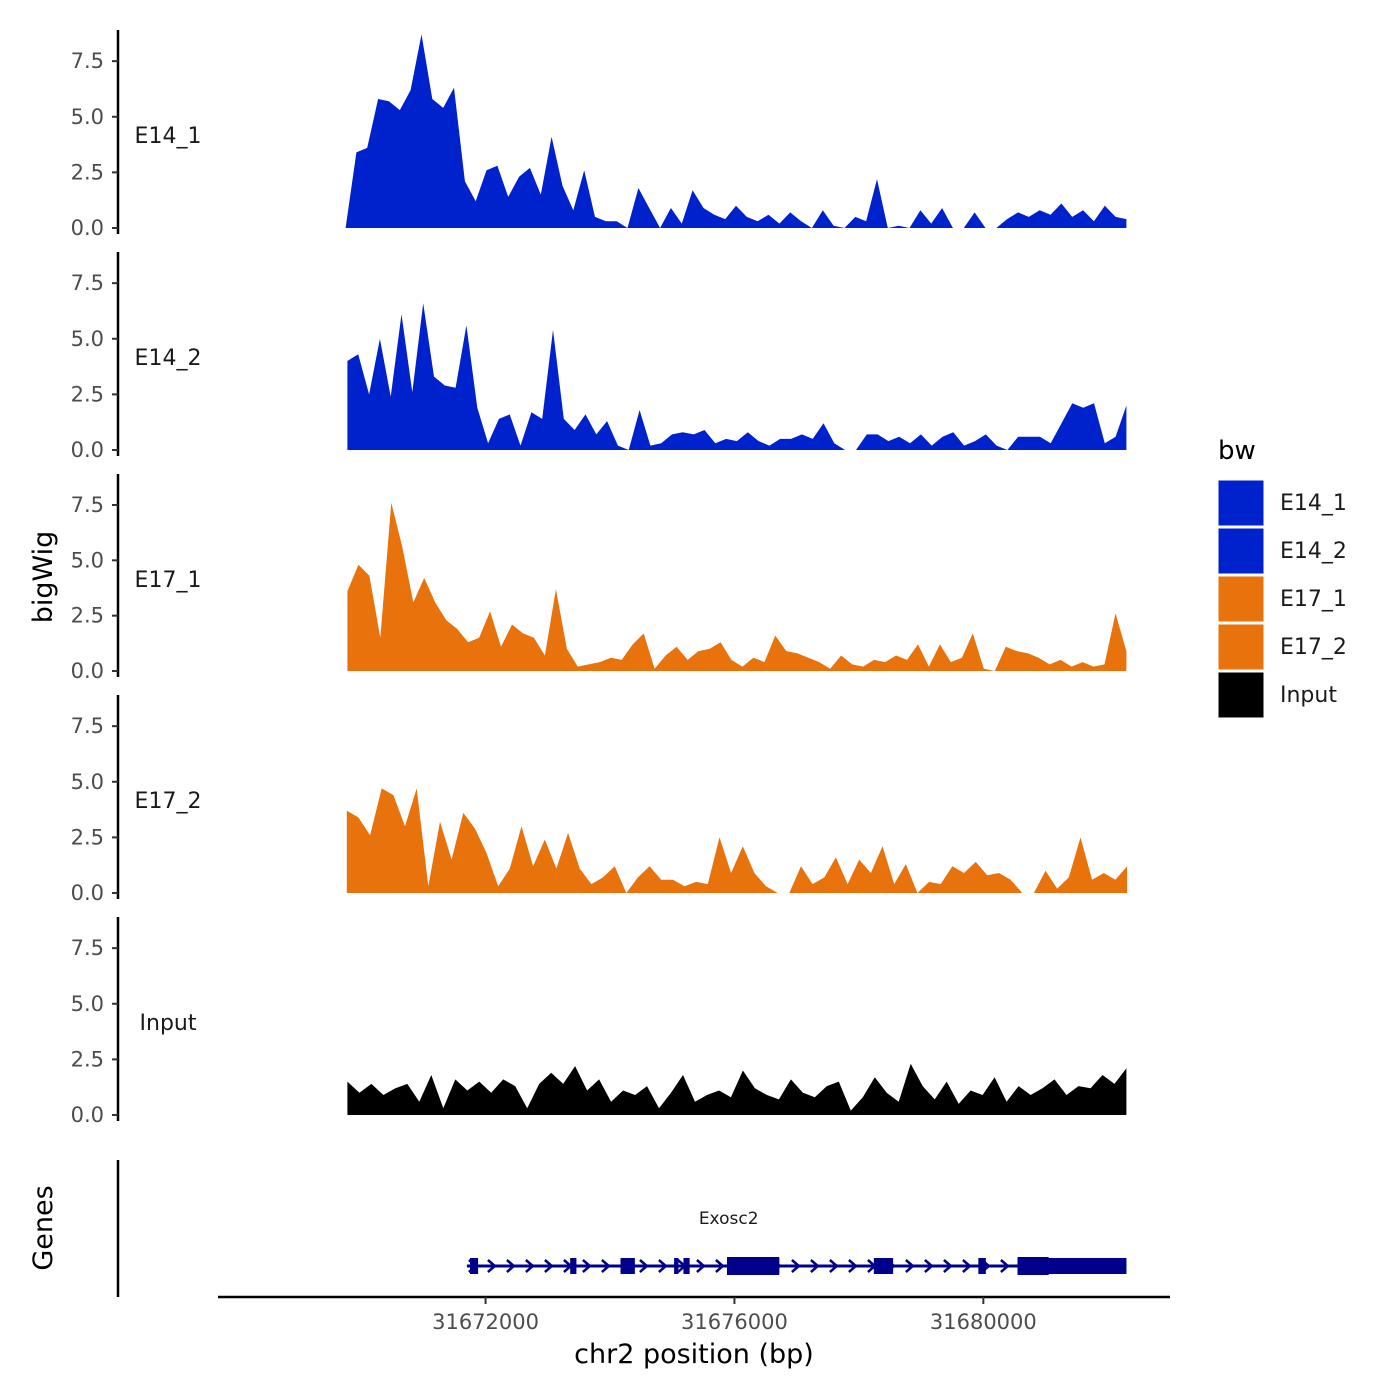  What do you see at coordinates (43, 577) in the screenshot?
I see `y-axis-title: bigWig` at bounding box center [43, 577].